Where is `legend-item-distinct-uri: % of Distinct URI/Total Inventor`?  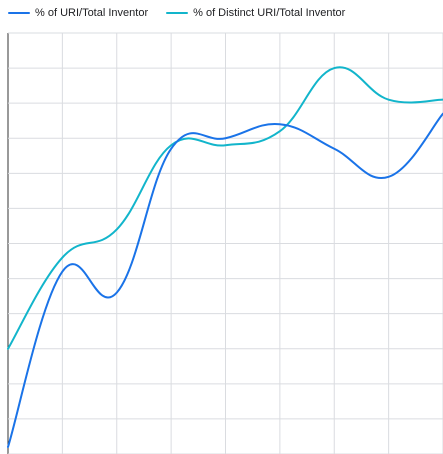 legend-item-distinct-uri: % of Distinct URI/Total Inventor is located at coordinates (255, 13).